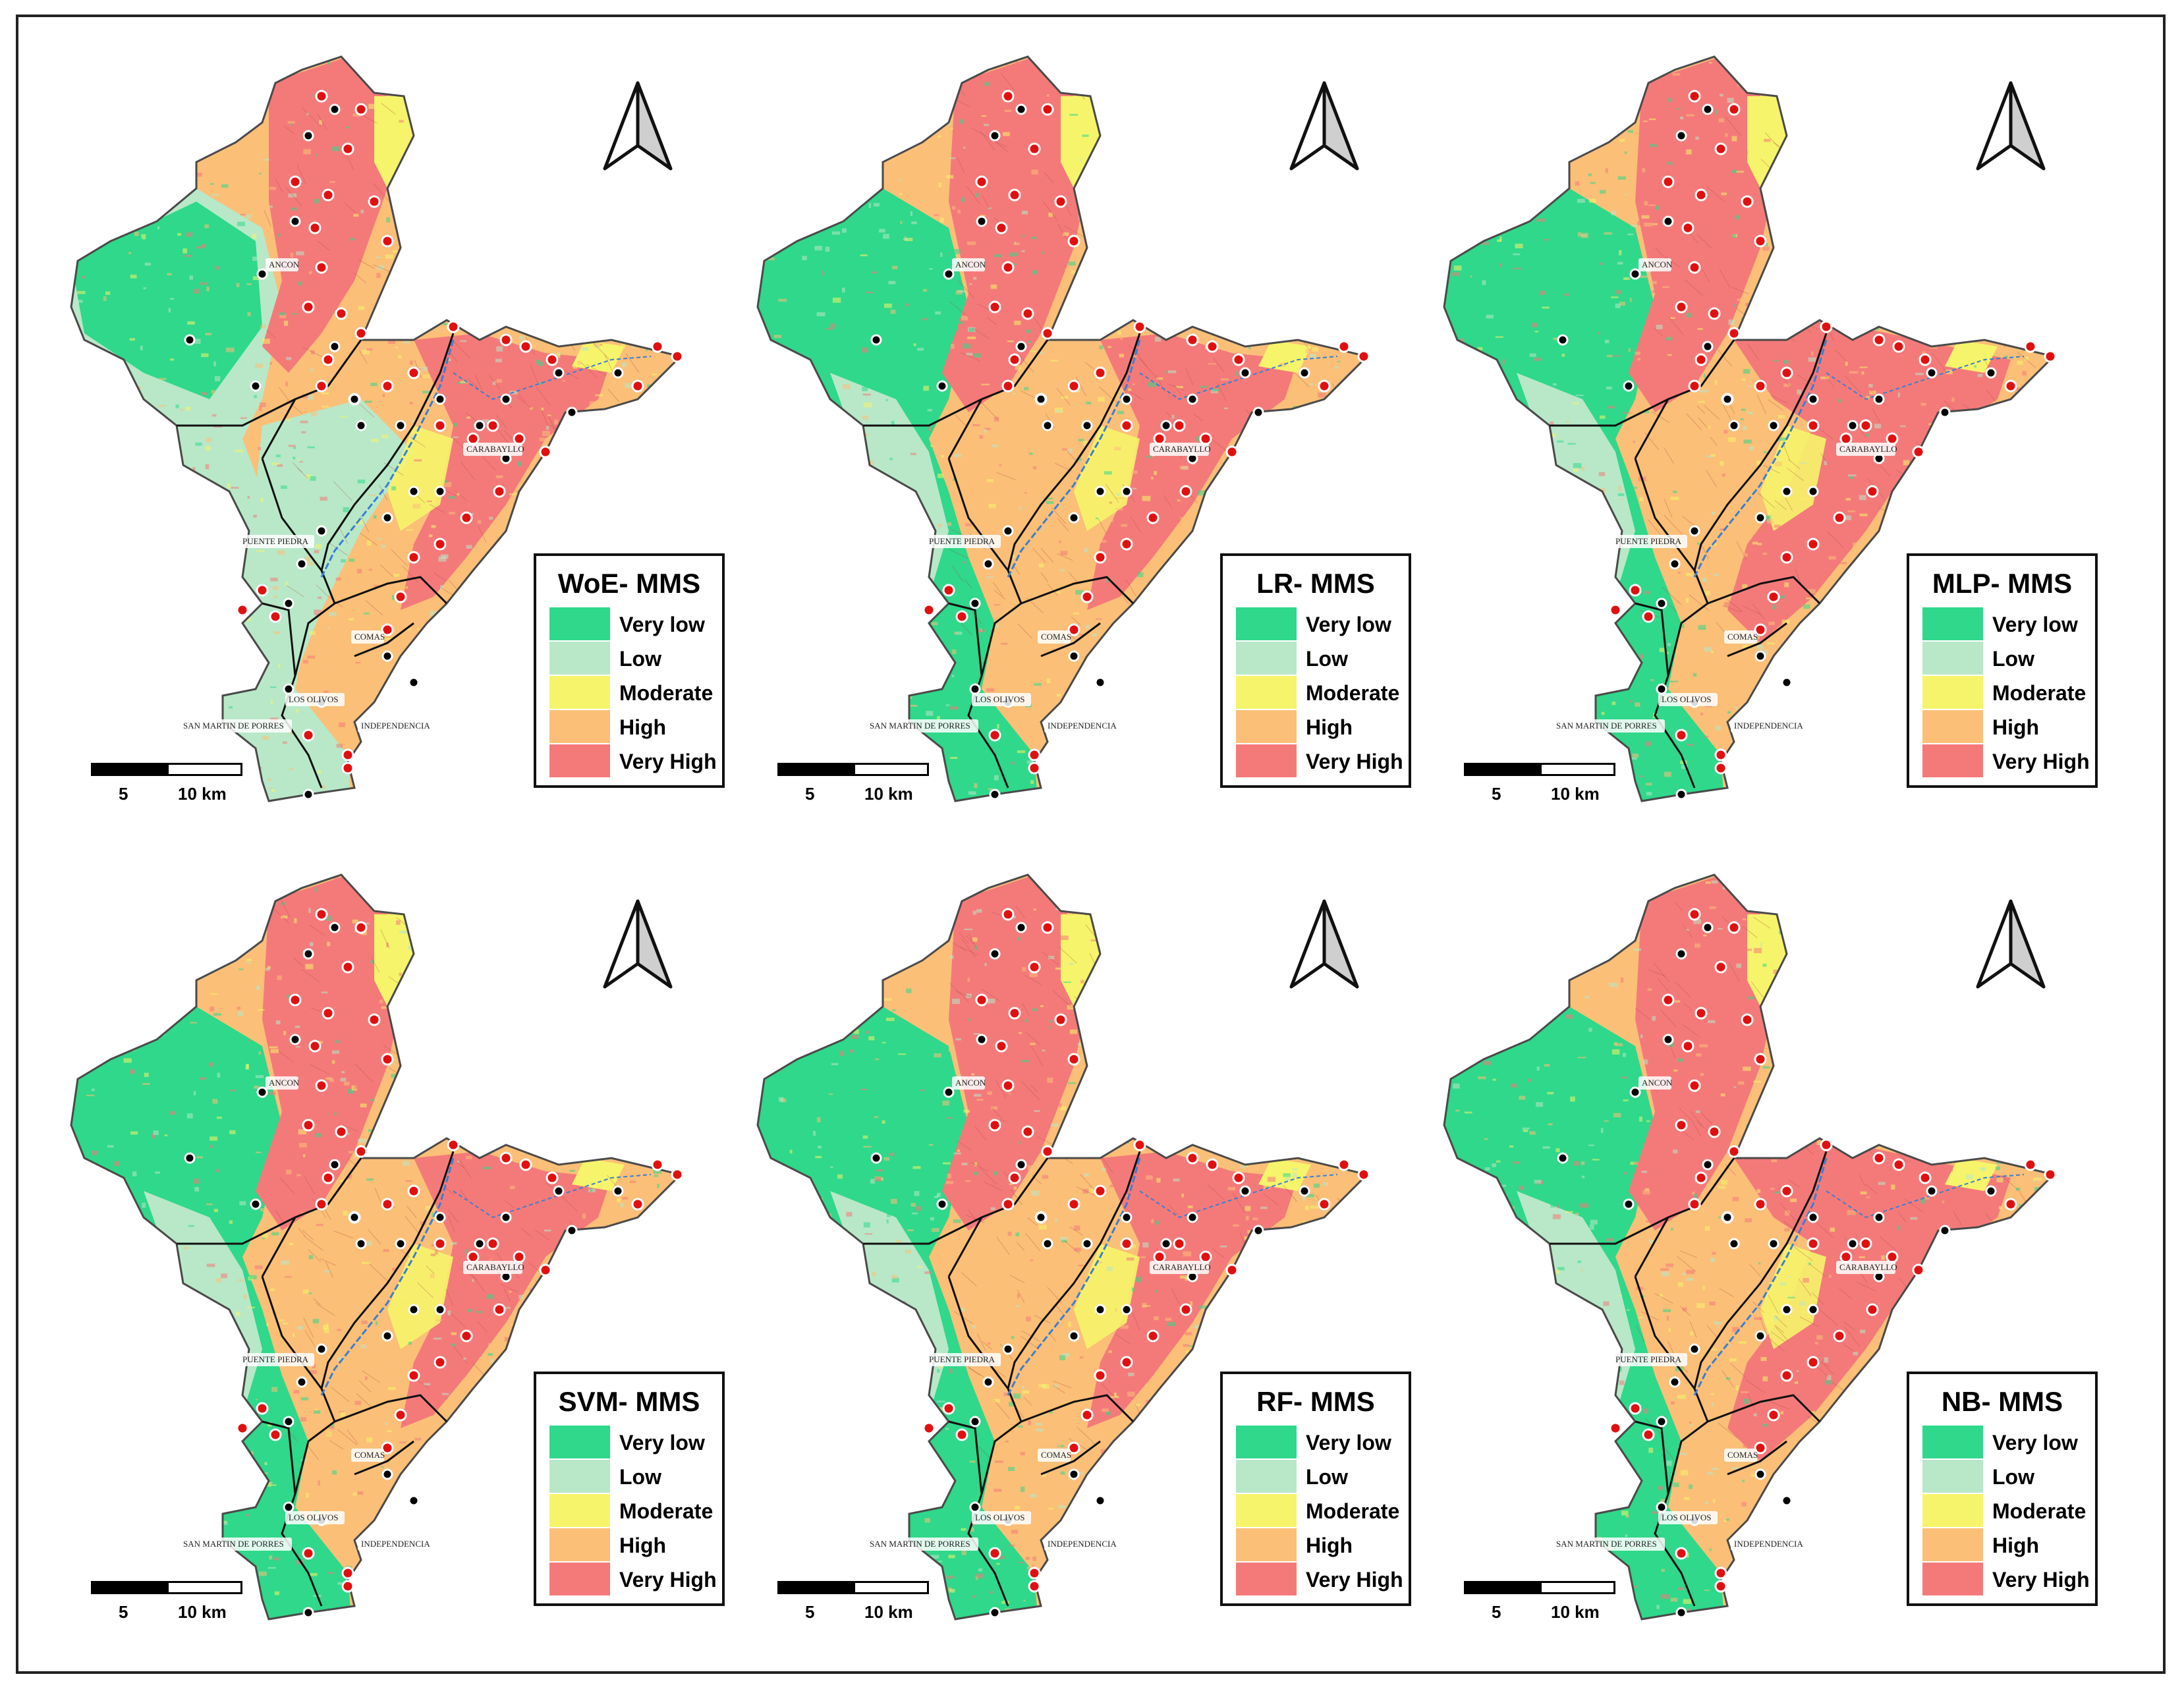 This screenshot has width=2184, height=1691. What do you see at coordinates (629, 583) in the screenshot?
I see `legend-title: WoE- MMS` at bounding box center [629, 583].